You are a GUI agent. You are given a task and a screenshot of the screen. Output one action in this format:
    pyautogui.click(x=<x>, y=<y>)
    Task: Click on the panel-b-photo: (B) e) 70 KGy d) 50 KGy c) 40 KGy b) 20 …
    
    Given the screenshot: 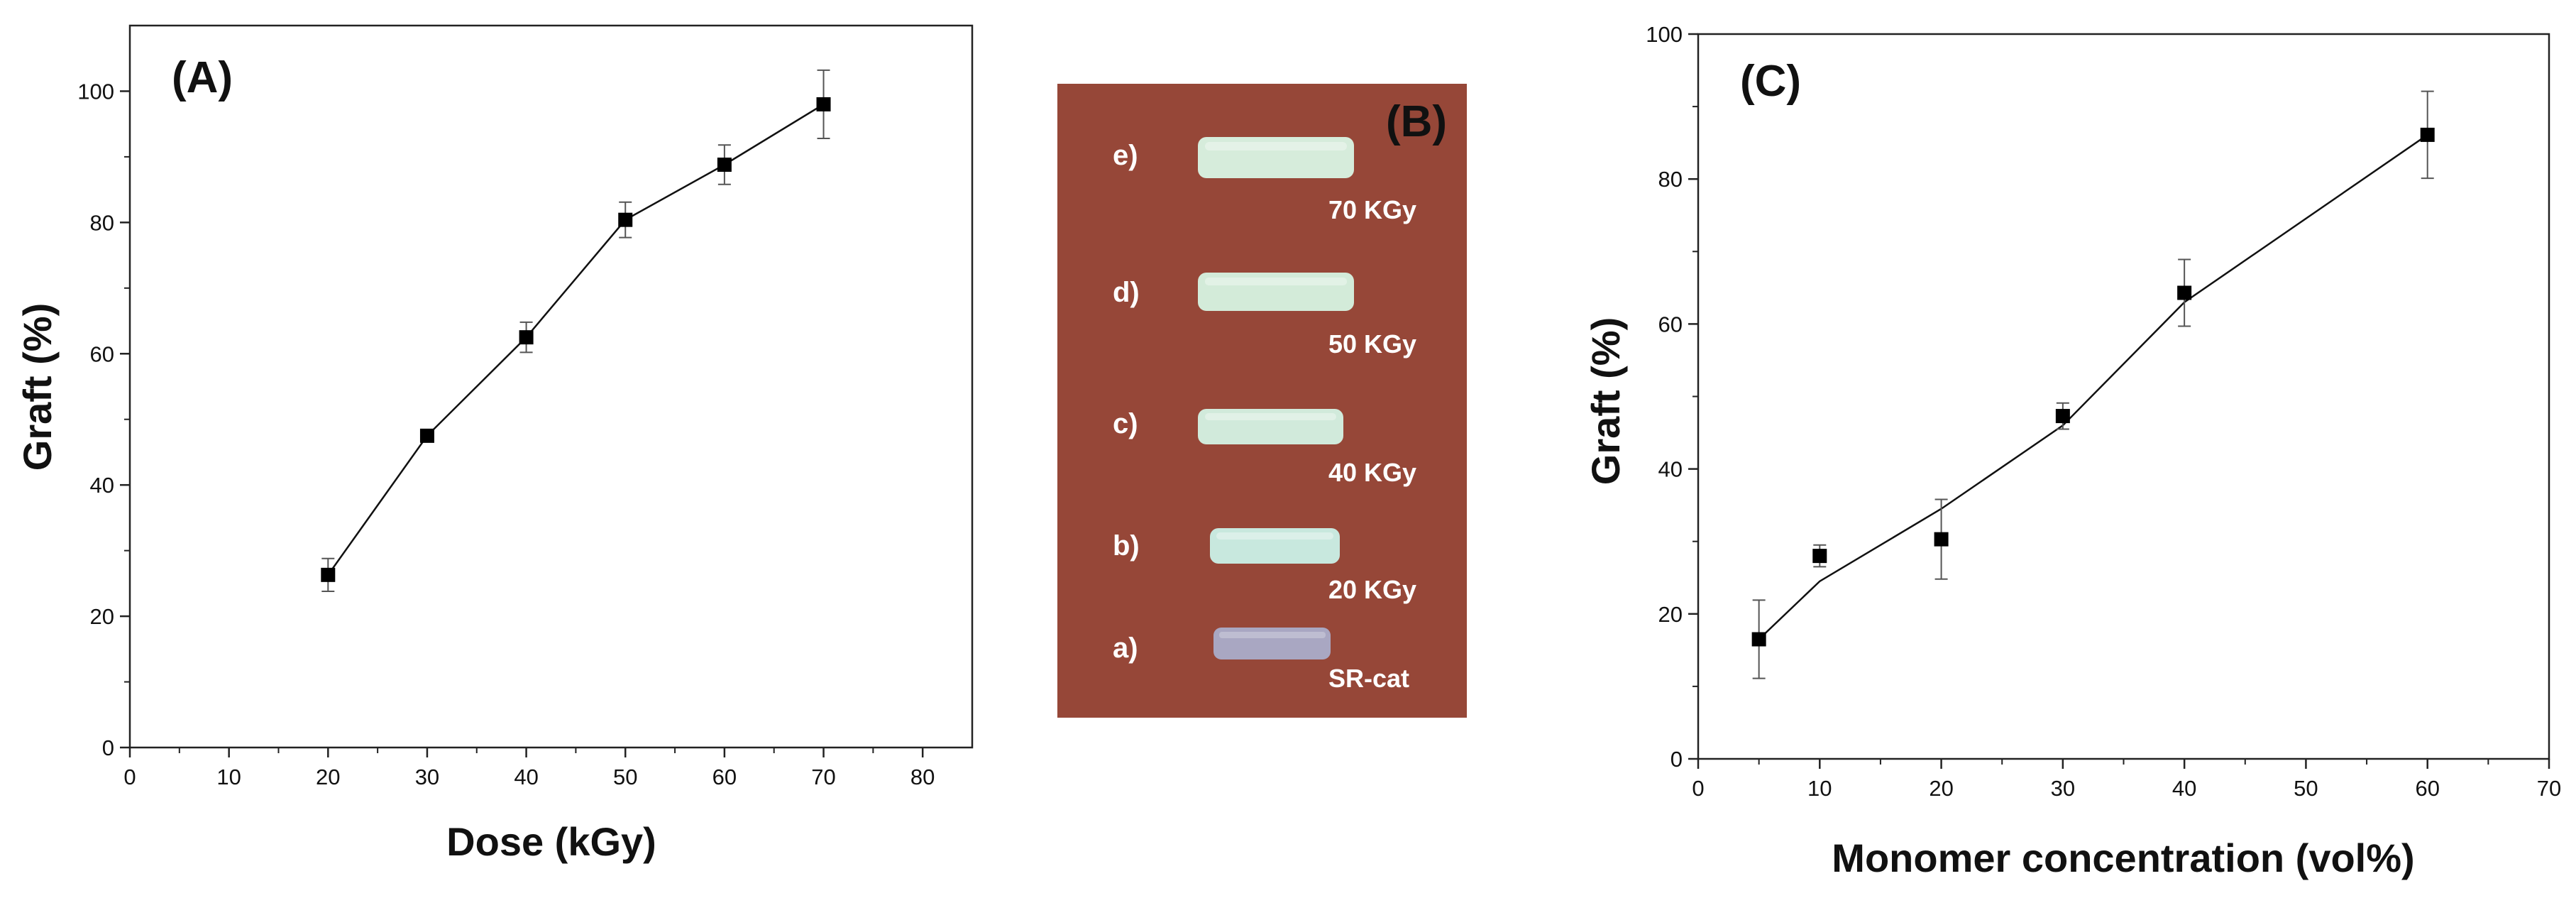 What is the action you would take?
    pyautogui.click(x=1262, y=401)
    